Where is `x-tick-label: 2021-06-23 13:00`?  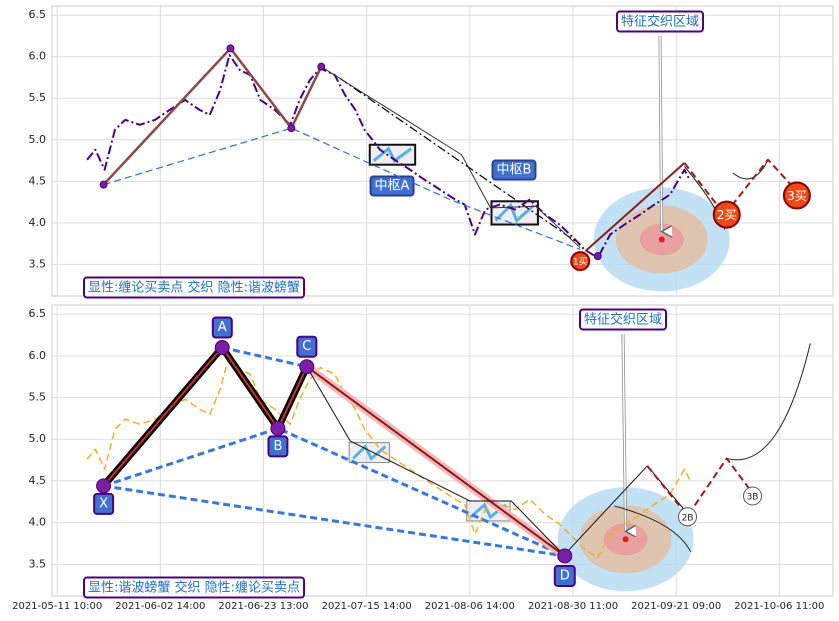
x-tick-label: 2021-06-23 13:00 is located at coordinates (263, 606).